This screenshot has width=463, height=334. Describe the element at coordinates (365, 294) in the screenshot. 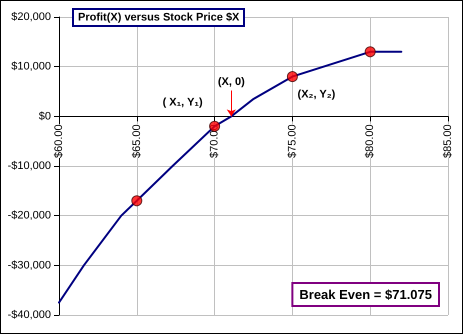

I see `annotation: Break Even = $71.075` at that location.